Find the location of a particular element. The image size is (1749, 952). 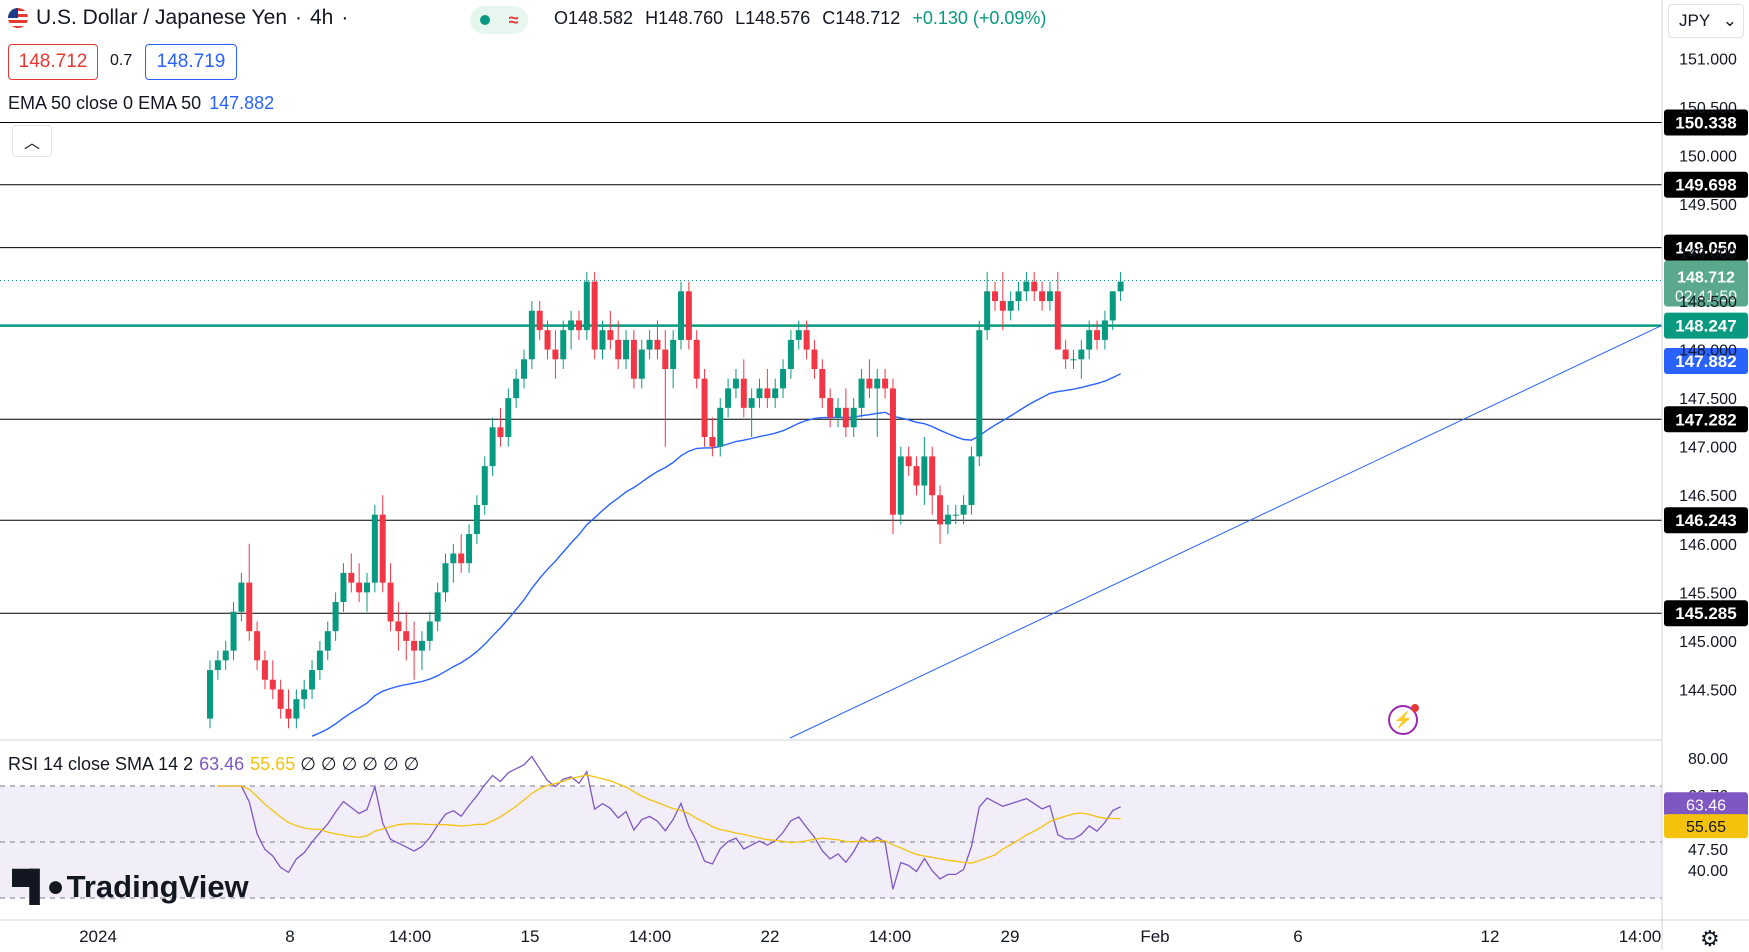

spread-value: 0.7 is located at coordinates (121, 60).